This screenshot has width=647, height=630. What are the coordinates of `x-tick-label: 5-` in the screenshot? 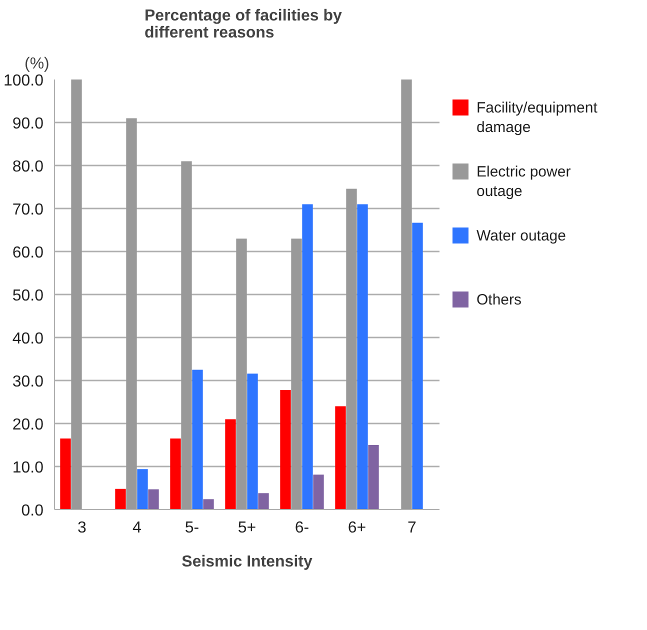 It's located at (192, 528).